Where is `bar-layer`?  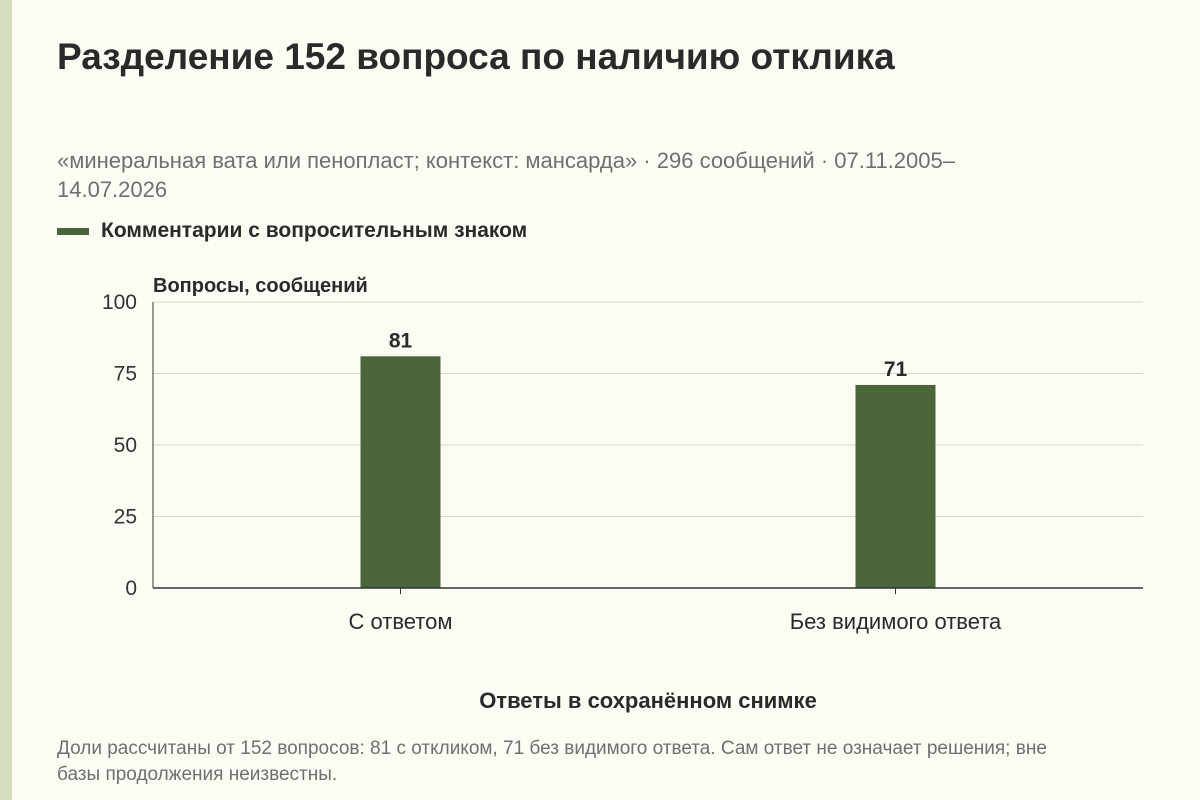
bar-layer is located at coordinates (648, 472).